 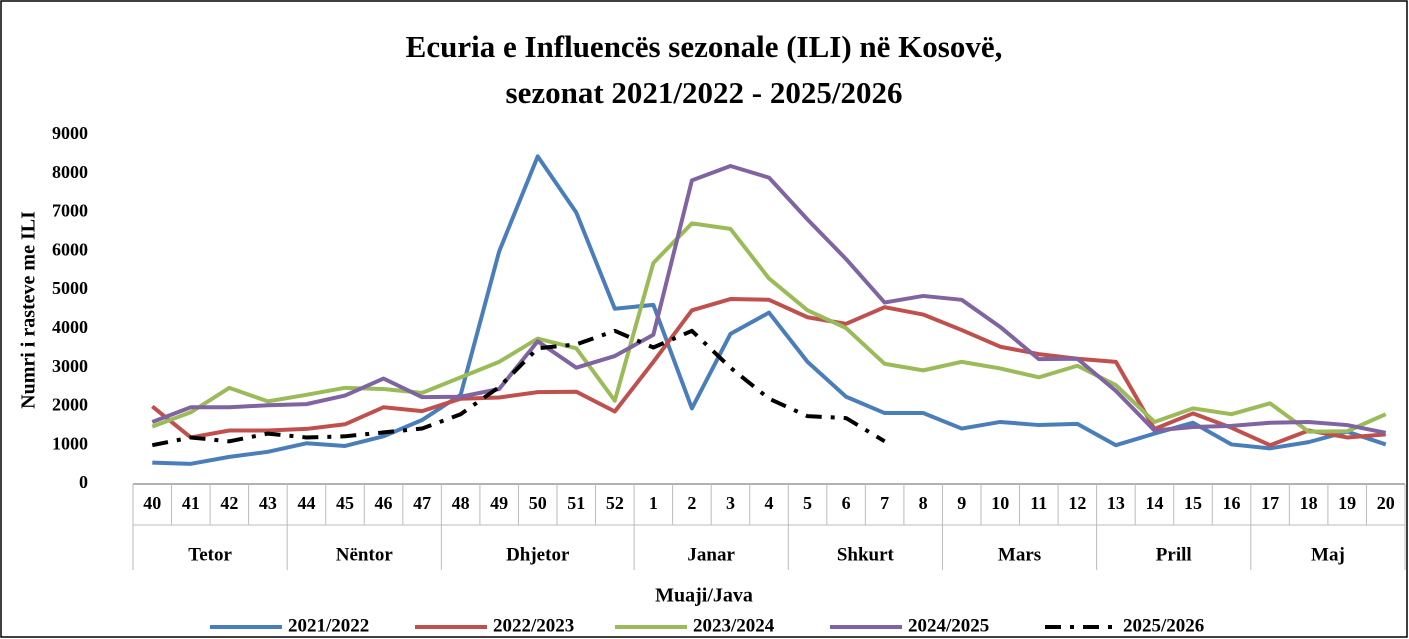 I want to click on x-axis-label: Muaji/Java, so click(x=704, y=596).